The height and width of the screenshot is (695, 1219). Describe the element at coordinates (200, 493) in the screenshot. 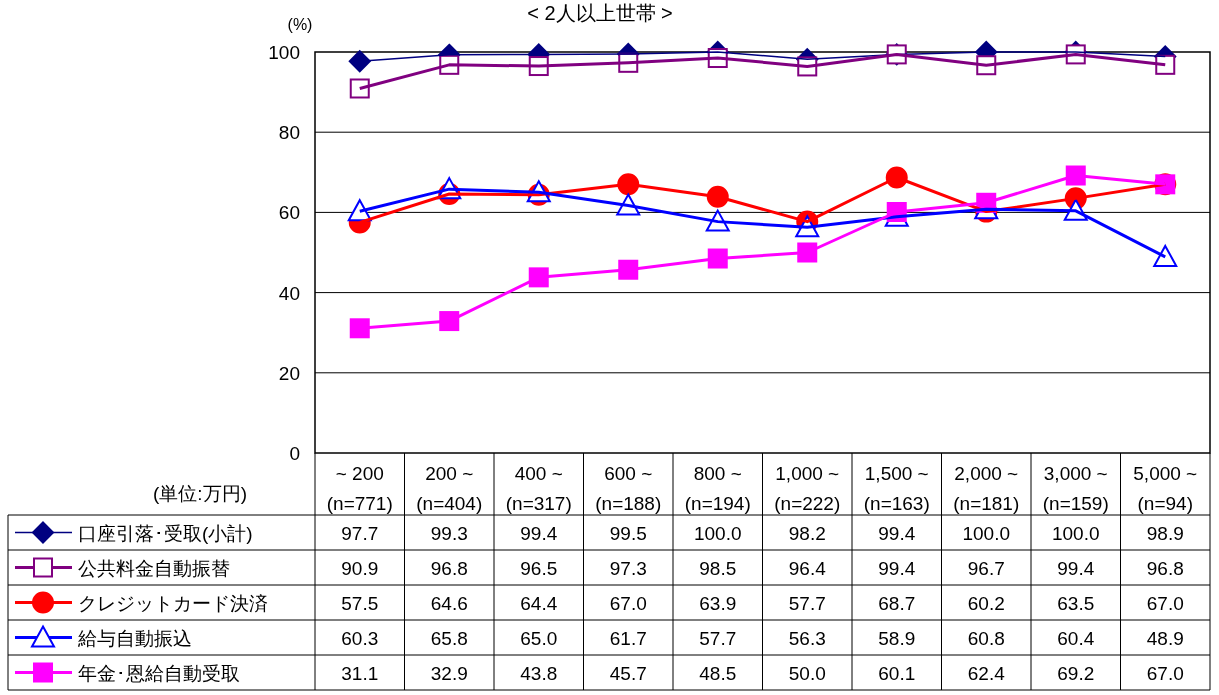

I see `text: (単位:万円)` at that location.